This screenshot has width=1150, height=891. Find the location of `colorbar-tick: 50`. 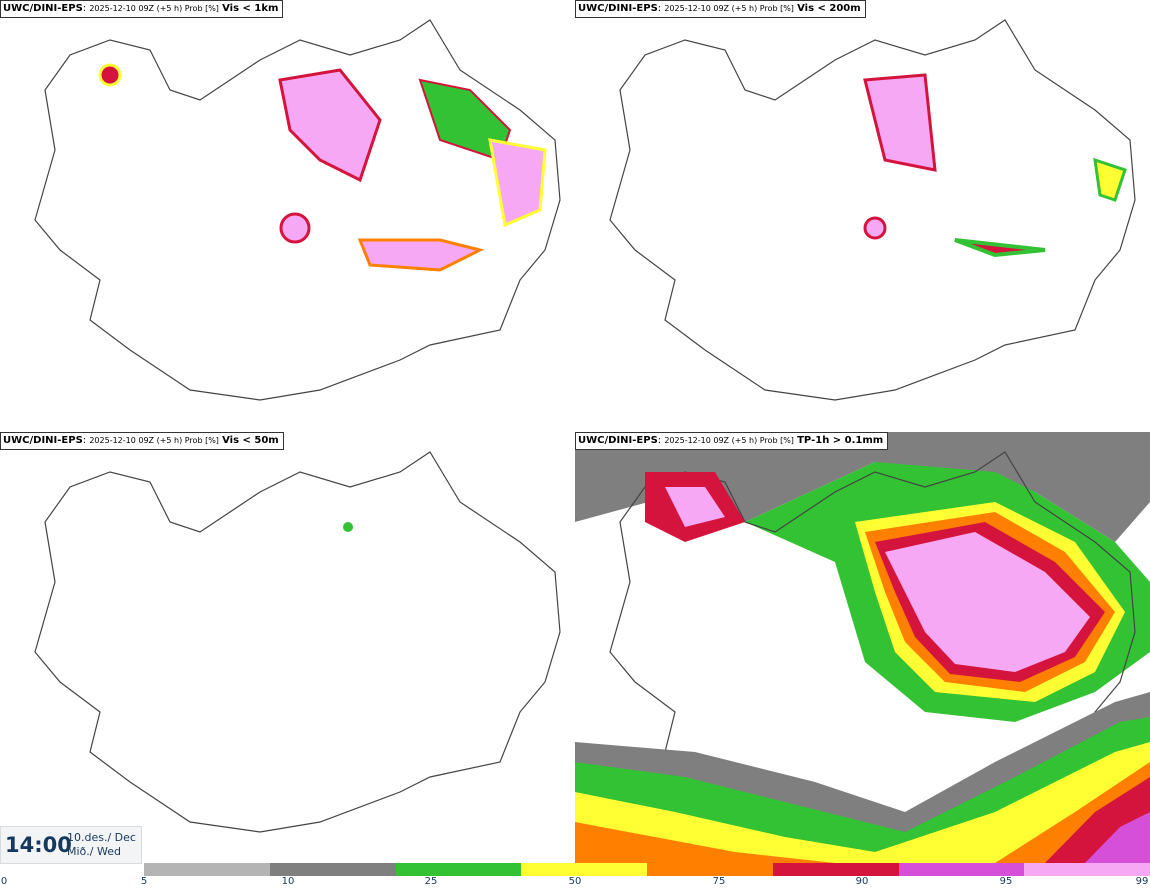

colorbar-tick: 50 is located at coordinates (575, 881).